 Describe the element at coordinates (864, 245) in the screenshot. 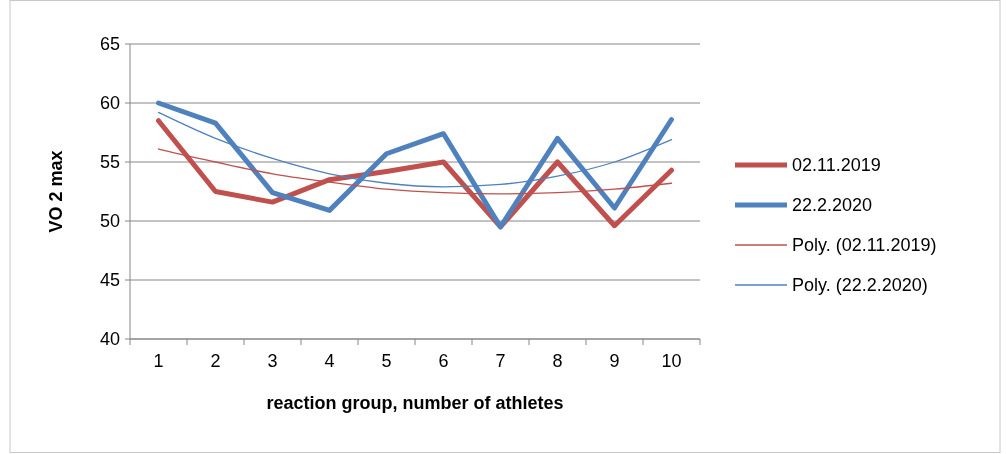

I see `legend-label: Poly. (02.11.2019)` at that location.